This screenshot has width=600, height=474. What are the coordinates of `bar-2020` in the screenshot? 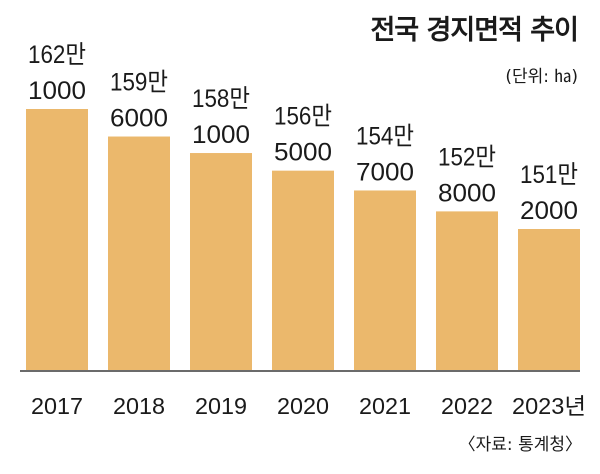 It's located at (303, 270).